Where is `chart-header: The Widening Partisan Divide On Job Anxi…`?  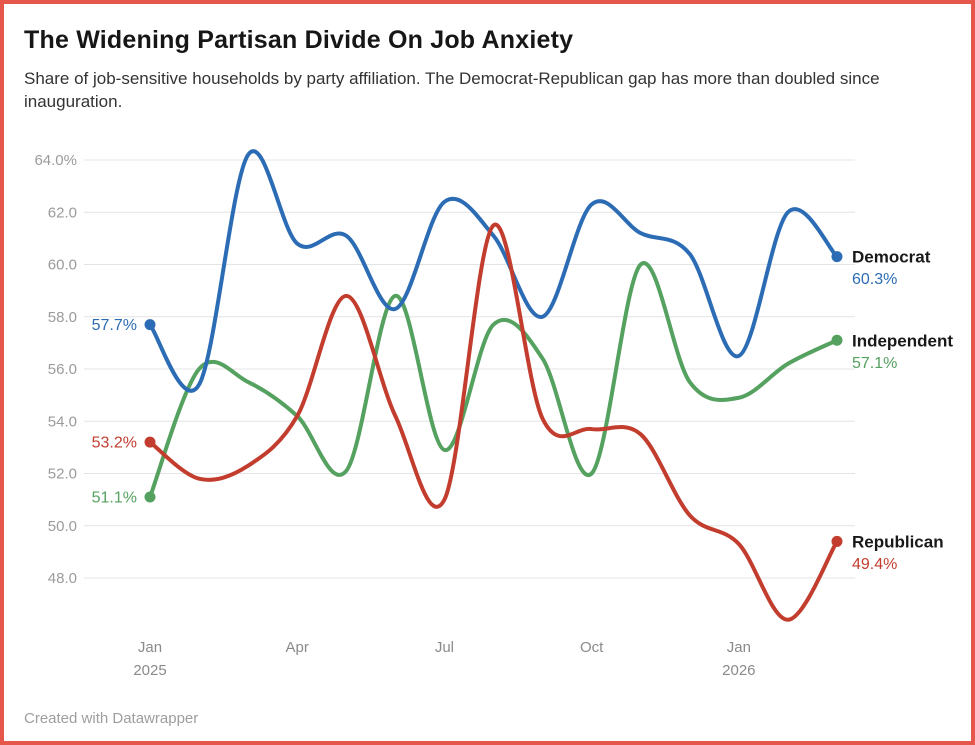 chart-header: The Widening Partisan Divide On Job Anxi… is located at coordinates (487, 70).